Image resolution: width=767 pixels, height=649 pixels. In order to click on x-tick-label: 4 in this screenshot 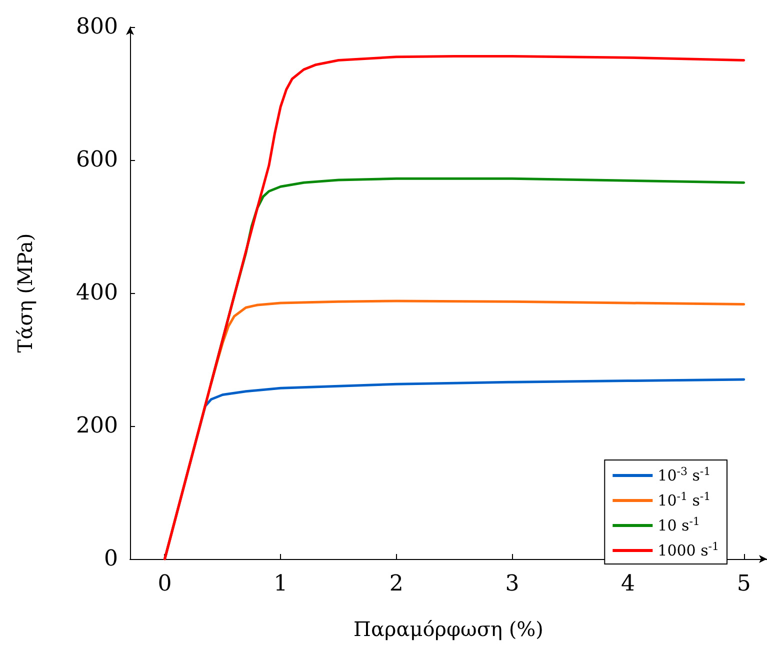, I will do `click(628, 584)`.